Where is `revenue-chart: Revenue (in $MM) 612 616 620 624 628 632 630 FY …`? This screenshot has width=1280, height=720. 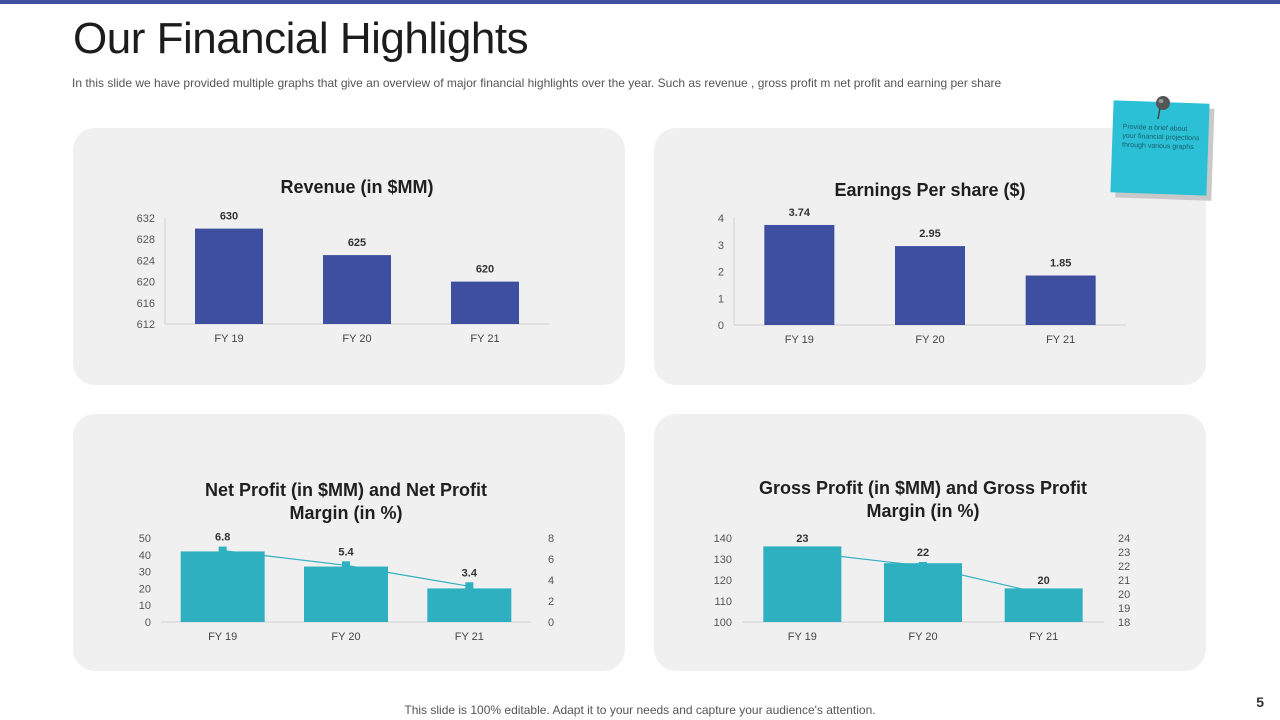
revenue-chart: Revenue (in $MM) 612 616 620 624 628 632 630 FY … is located at coordinates (343, 261).